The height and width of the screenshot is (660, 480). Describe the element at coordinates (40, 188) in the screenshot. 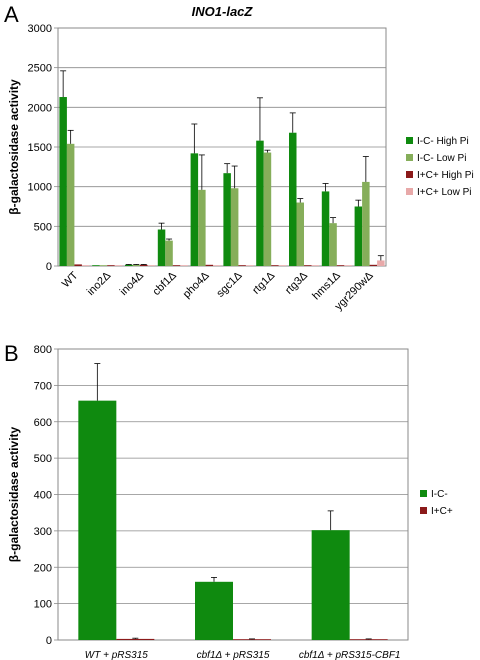

I see `y-tick-label: 1000` at that location.